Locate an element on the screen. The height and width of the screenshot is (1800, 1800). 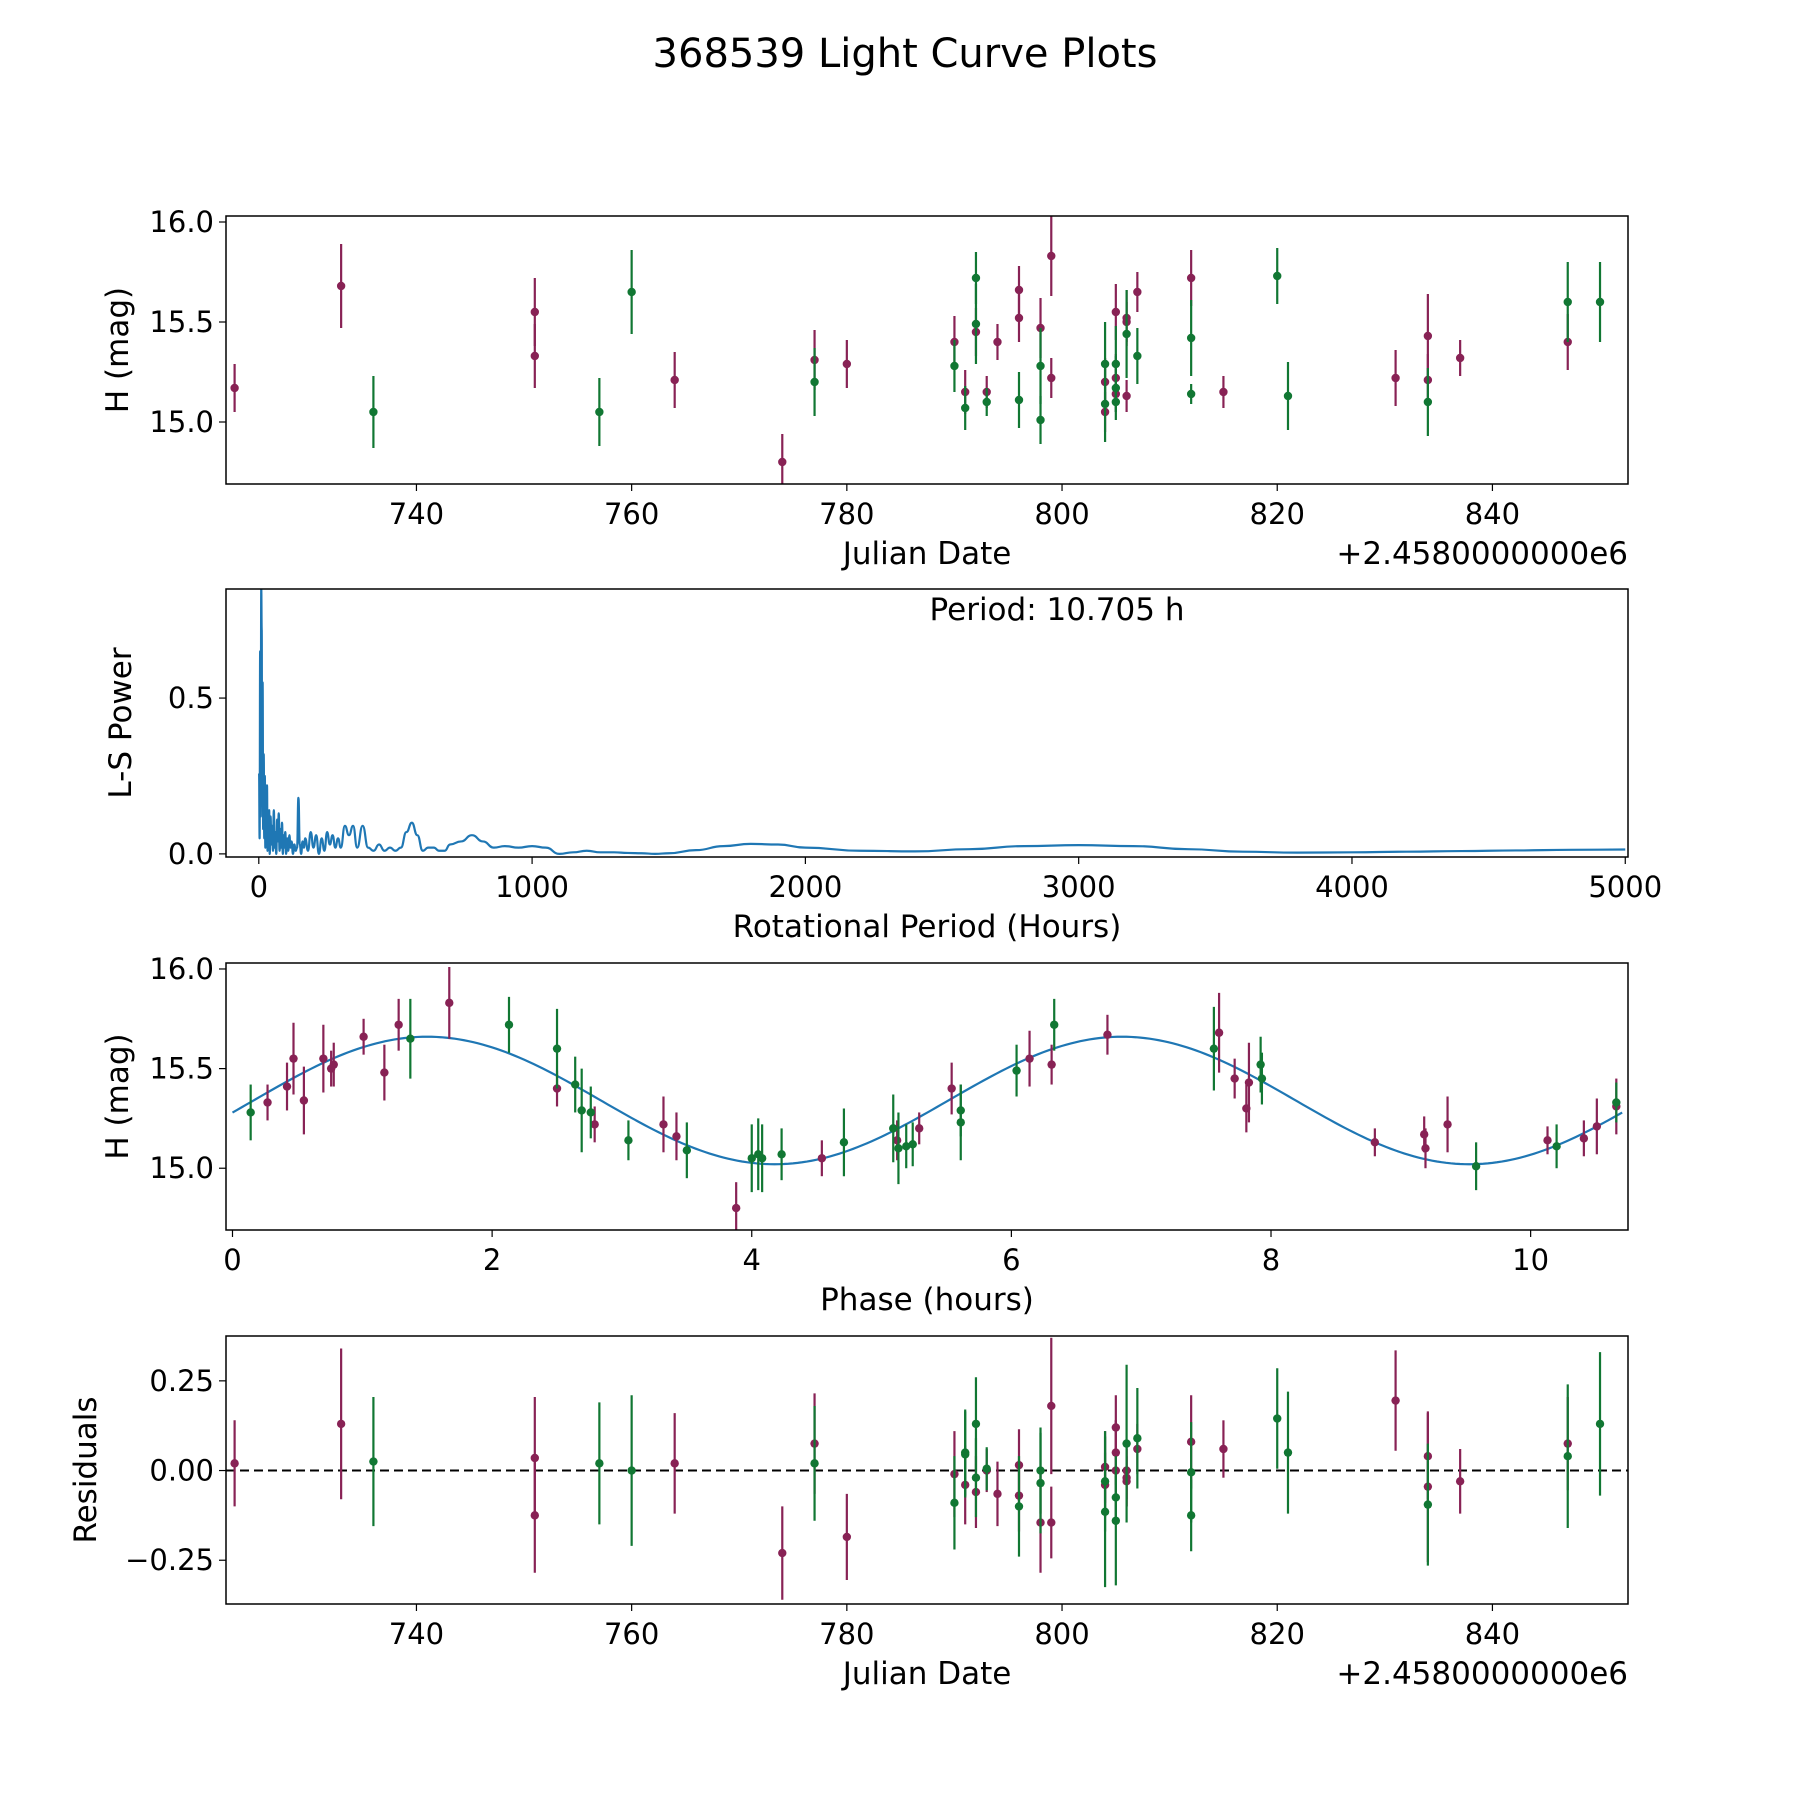
x-tick-label: 2000 is located at coordinates (805, 887).